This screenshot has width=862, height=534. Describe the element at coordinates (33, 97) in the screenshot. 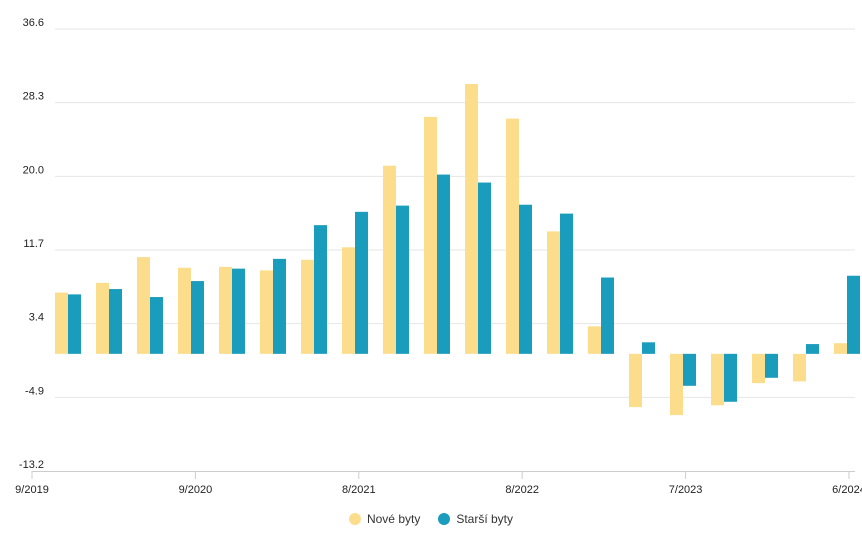

I see `y-tick-label: 28.3` at that location.